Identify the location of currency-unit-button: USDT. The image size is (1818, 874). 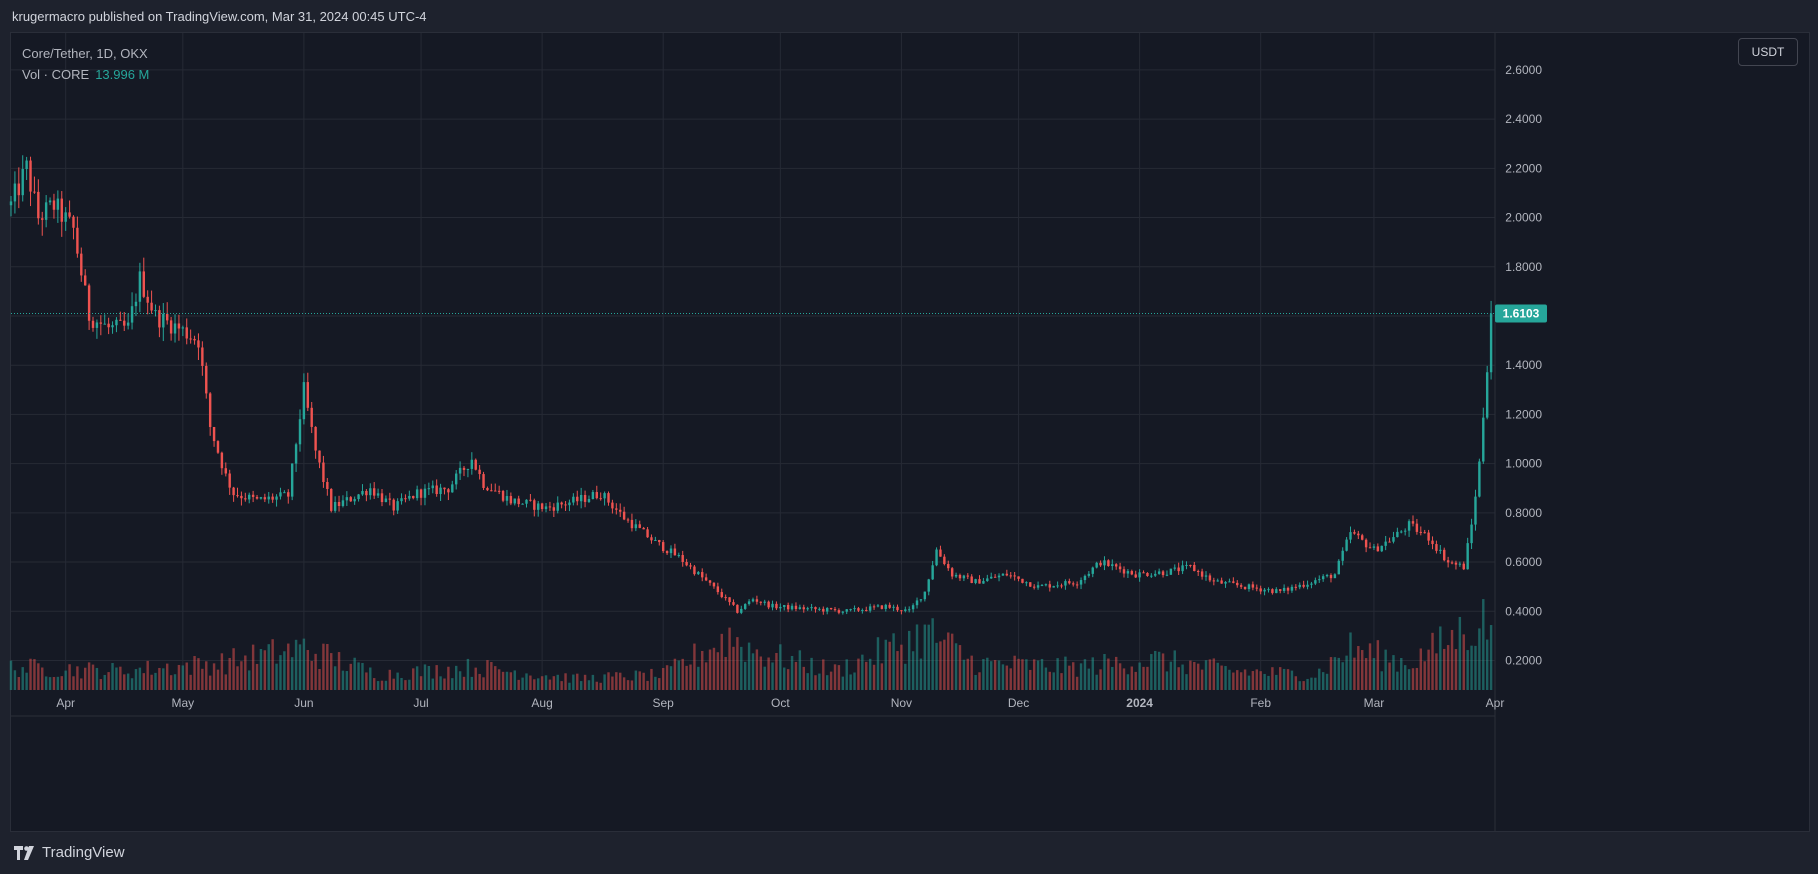
(1768, 52).